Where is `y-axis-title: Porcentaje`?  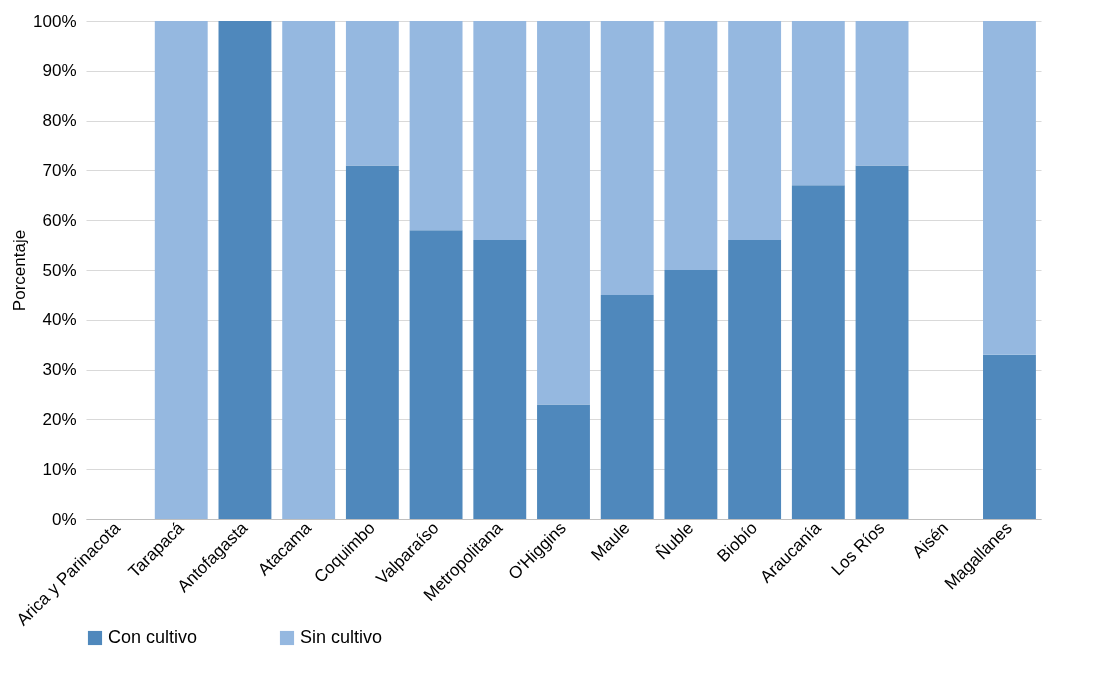 y-axis-title: Porcentaje is located at coordinates (20, 270).